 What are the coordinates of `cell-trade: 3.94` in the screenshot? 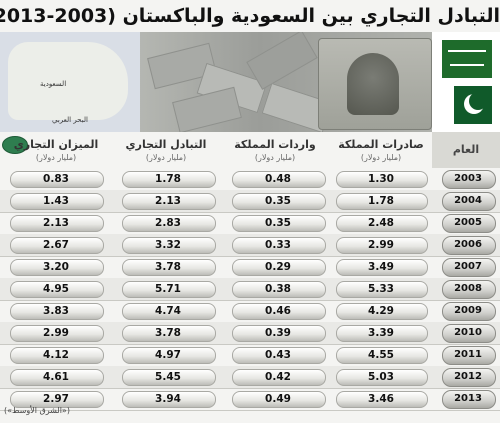 It's located at (168, 399).